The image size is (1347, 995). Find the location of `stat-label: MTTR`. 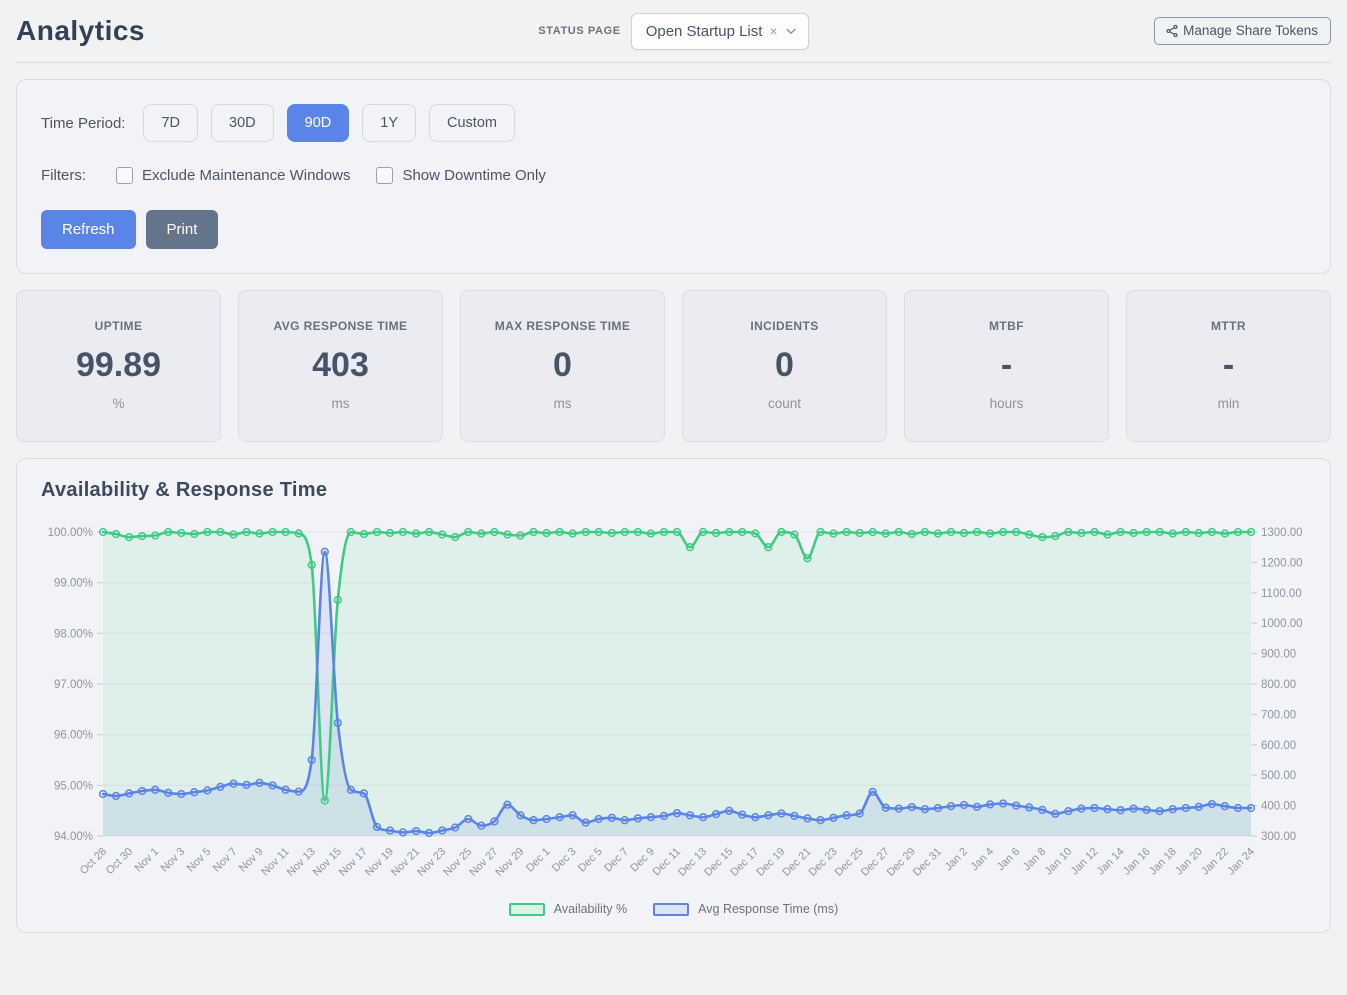

stat-label: MTTR is located at coordinates (1228, 326).